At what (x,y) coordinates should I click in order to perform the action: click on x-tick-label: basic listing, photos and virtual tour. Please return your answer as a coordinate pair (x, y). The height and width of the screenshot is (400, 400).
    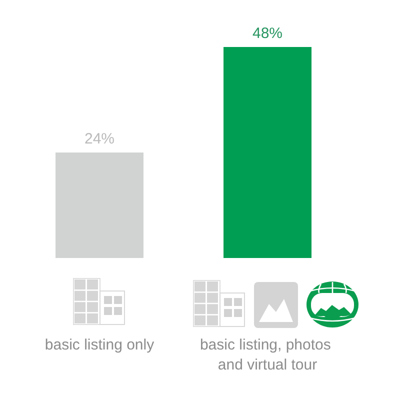
    Looking at the image, I should click on (268, 355).